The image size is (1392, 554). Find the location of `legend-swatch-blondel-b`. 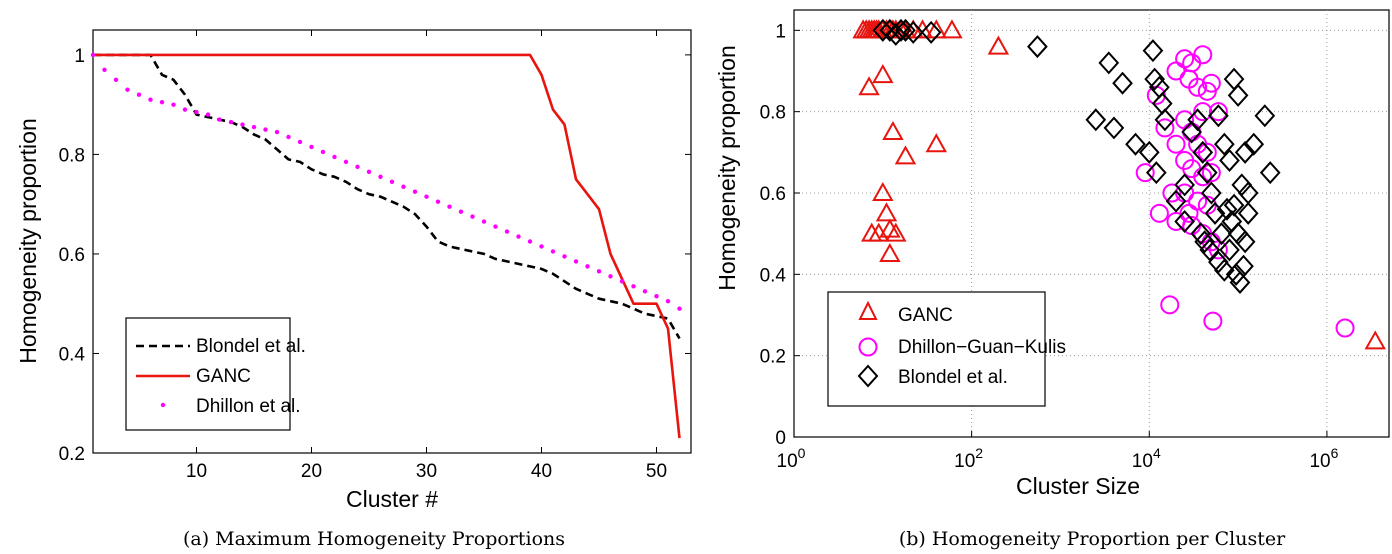

legend-swatch-blondel-b is located at coordinates (868, 376).